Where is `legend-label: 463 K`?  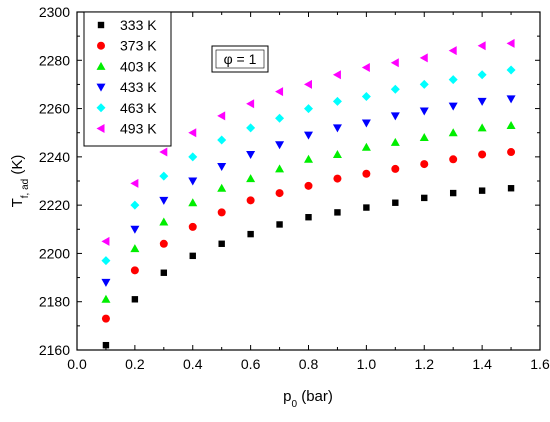 legend-label: 463 K is located at coordinates (138, 108).